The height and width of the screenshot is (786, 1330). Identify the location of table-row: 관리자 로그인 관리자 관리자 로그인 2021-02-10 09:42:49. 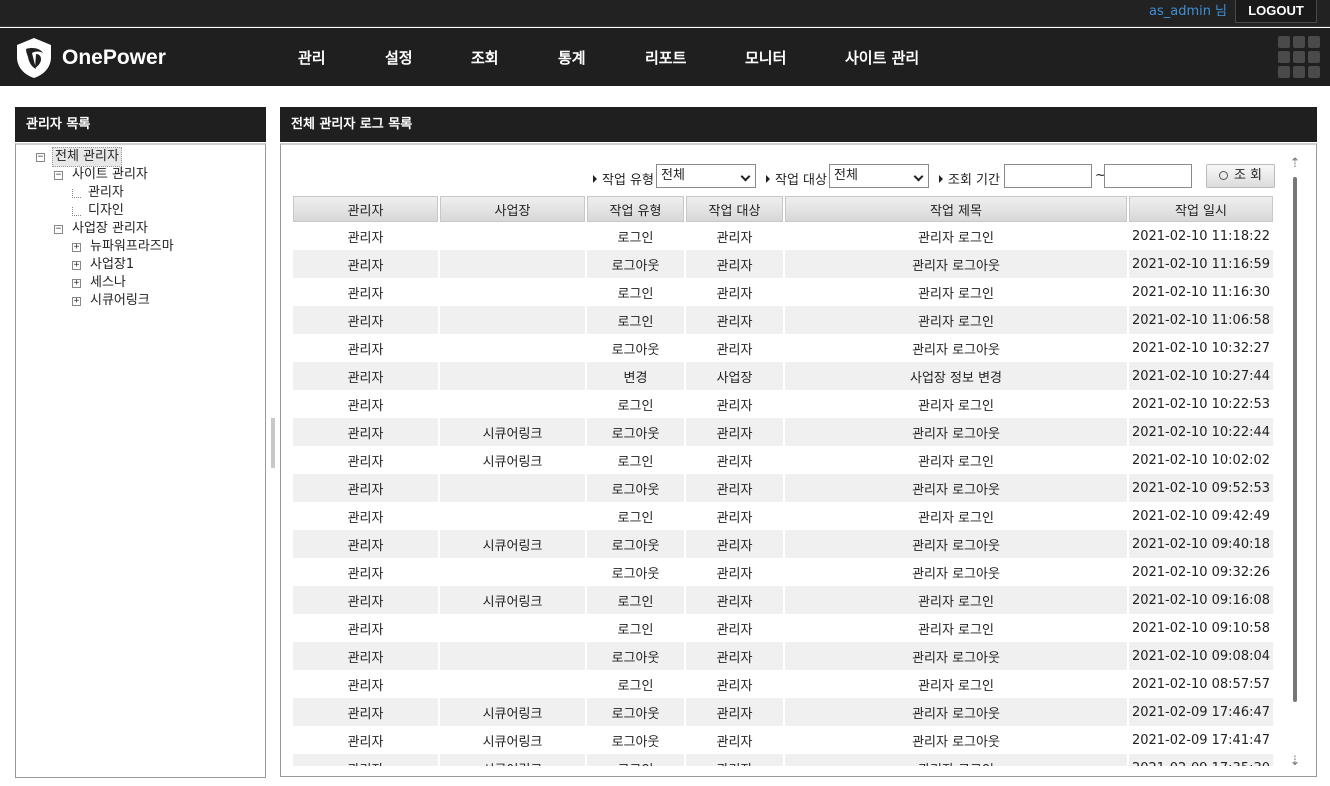
(783, 516).